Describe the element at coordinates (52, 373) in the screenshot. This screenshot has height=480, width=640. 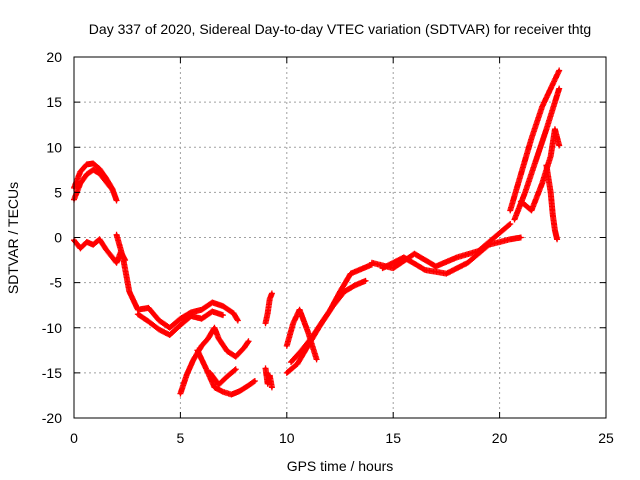
I see `y-tick-label: -15` at that location.